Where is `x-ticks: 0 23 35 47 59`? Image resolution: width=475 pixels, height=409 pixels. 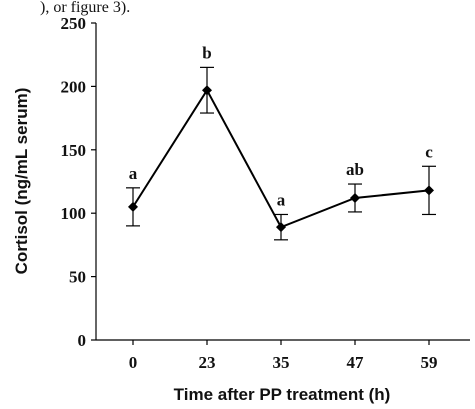
x-ticks: 0 23 35 47 59 is located at coordinates (283, 356).